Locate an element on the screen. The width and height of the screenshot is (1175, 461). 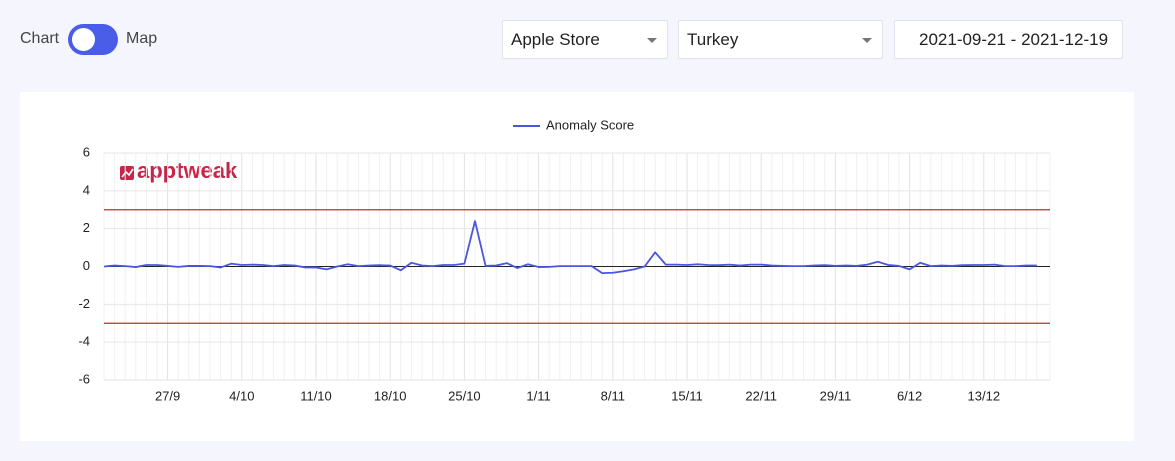
y-tick-label: 6 is located at coordinates (86, 151).